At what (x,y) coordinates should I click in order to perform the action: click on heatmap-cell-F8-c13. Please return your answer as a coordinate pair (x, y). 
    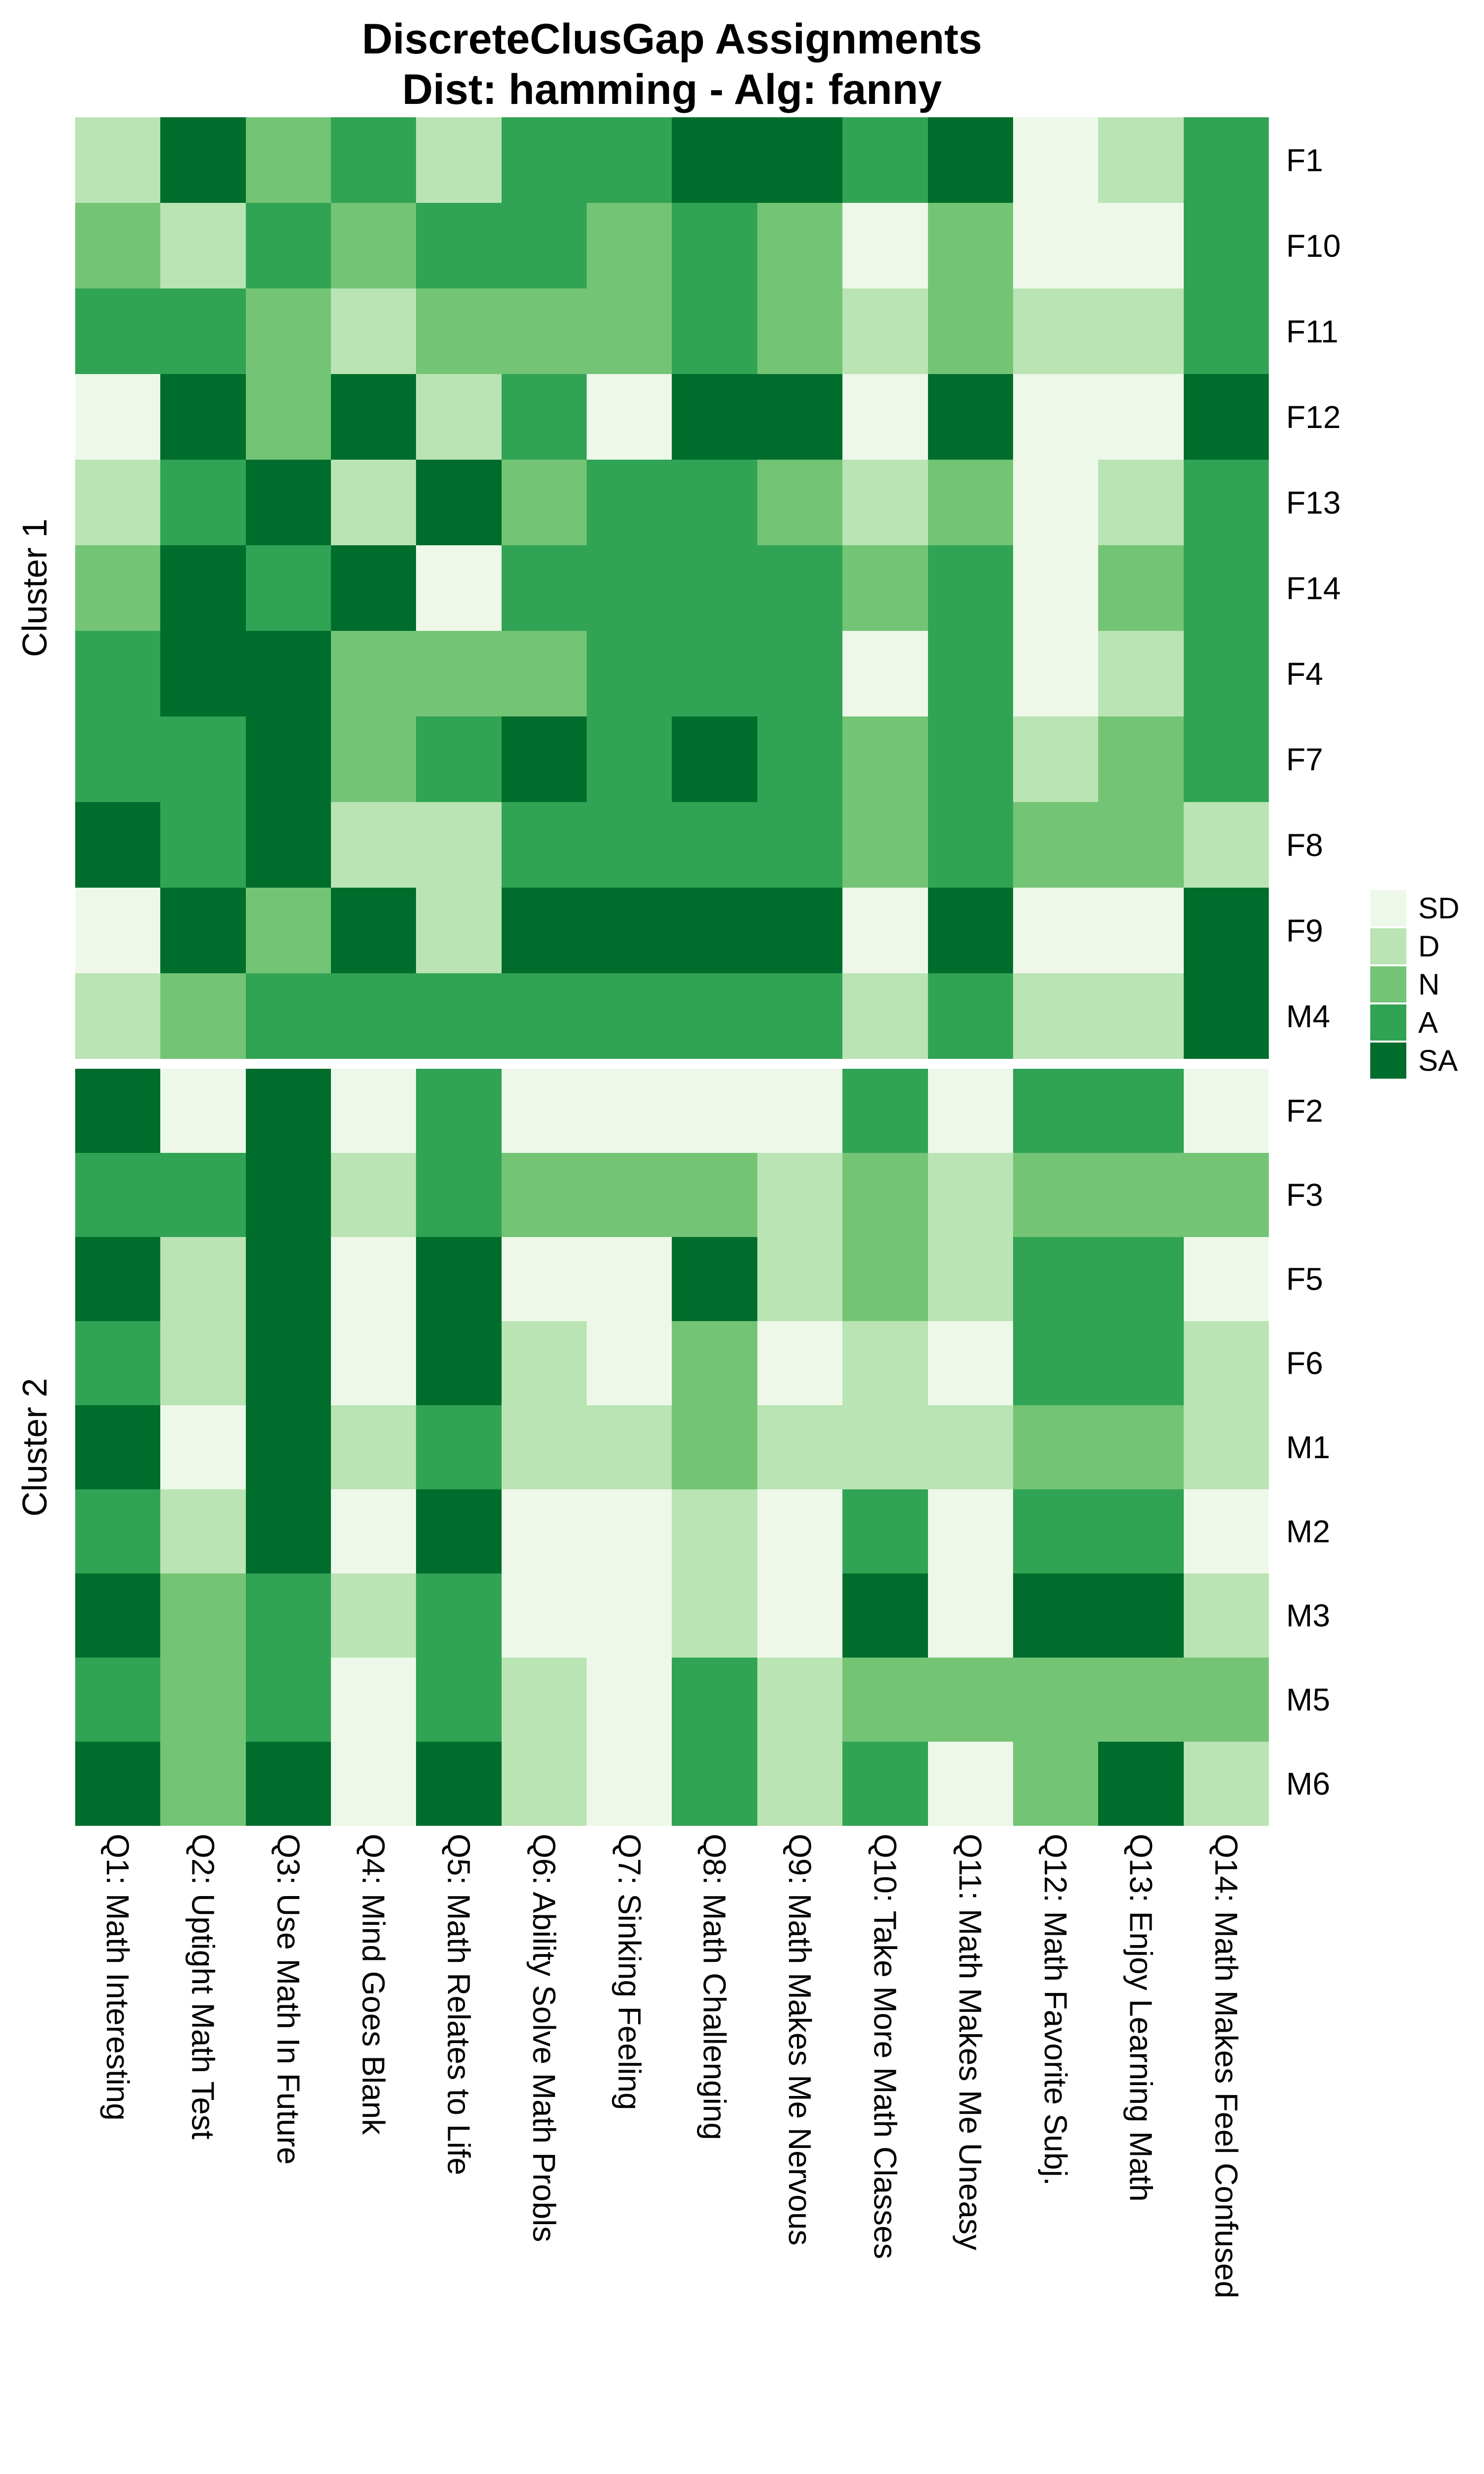
    Looking at the image, I should click on (1141, 845).